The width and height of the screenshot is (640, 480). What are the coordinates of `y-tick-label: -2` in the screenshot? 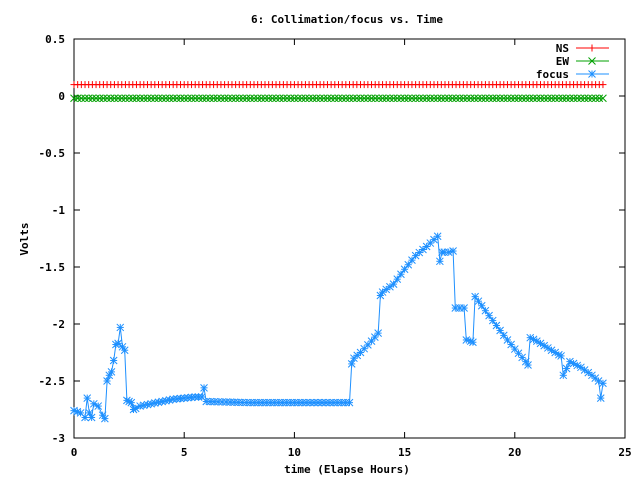 It's located at (58, 324).